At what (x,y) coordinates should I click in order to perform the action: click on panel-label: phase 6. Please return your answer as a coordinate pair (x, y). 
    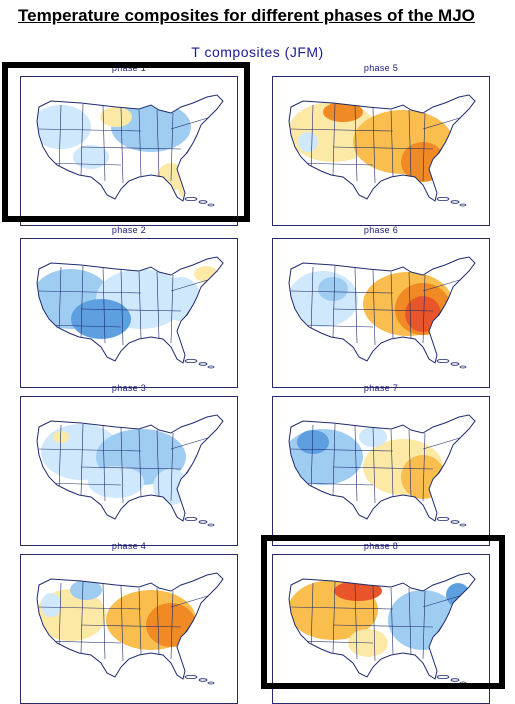
    Looking at the image, I should click on (381, 230).